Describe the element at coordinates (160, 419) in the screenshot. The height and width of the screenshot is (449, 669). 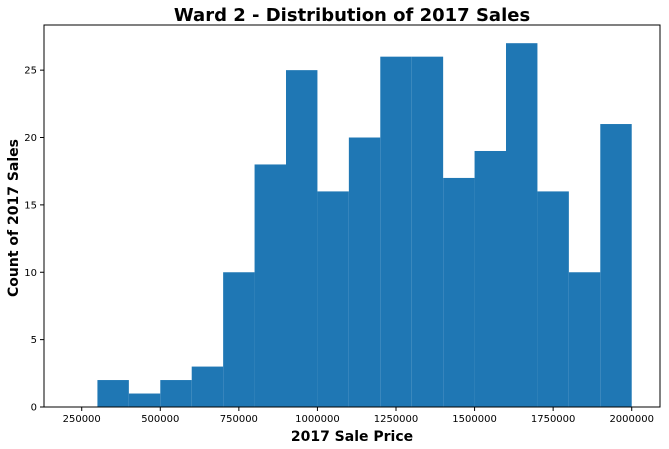
I see `x-tick-label: 500000` at that location.